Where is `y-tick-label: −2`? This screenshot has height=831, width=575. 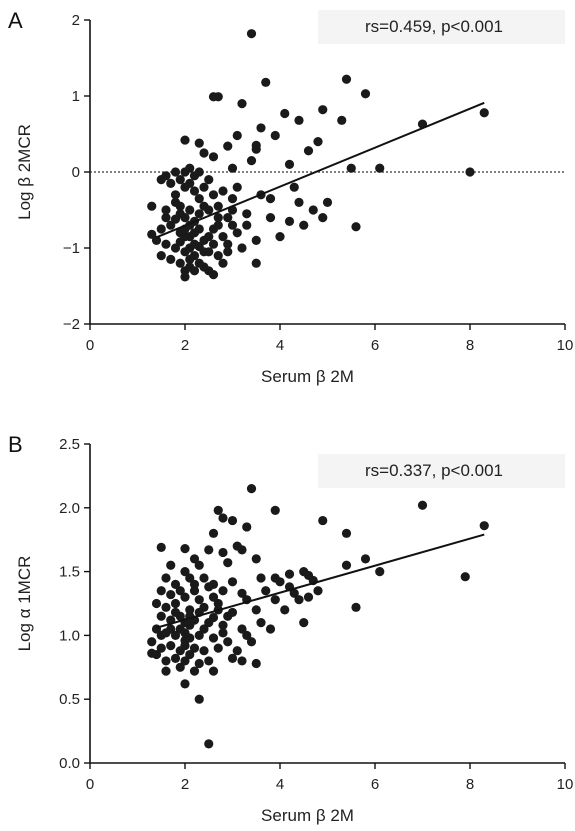
y-tick-label: −2 is located at coordinates (71, 324).